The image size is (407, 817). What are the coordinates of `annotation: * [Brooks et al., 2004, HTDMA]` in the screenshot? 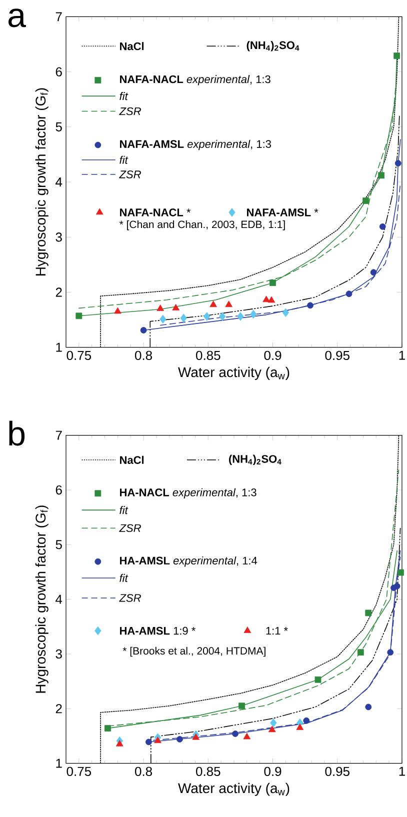 It's located at (194, 651).